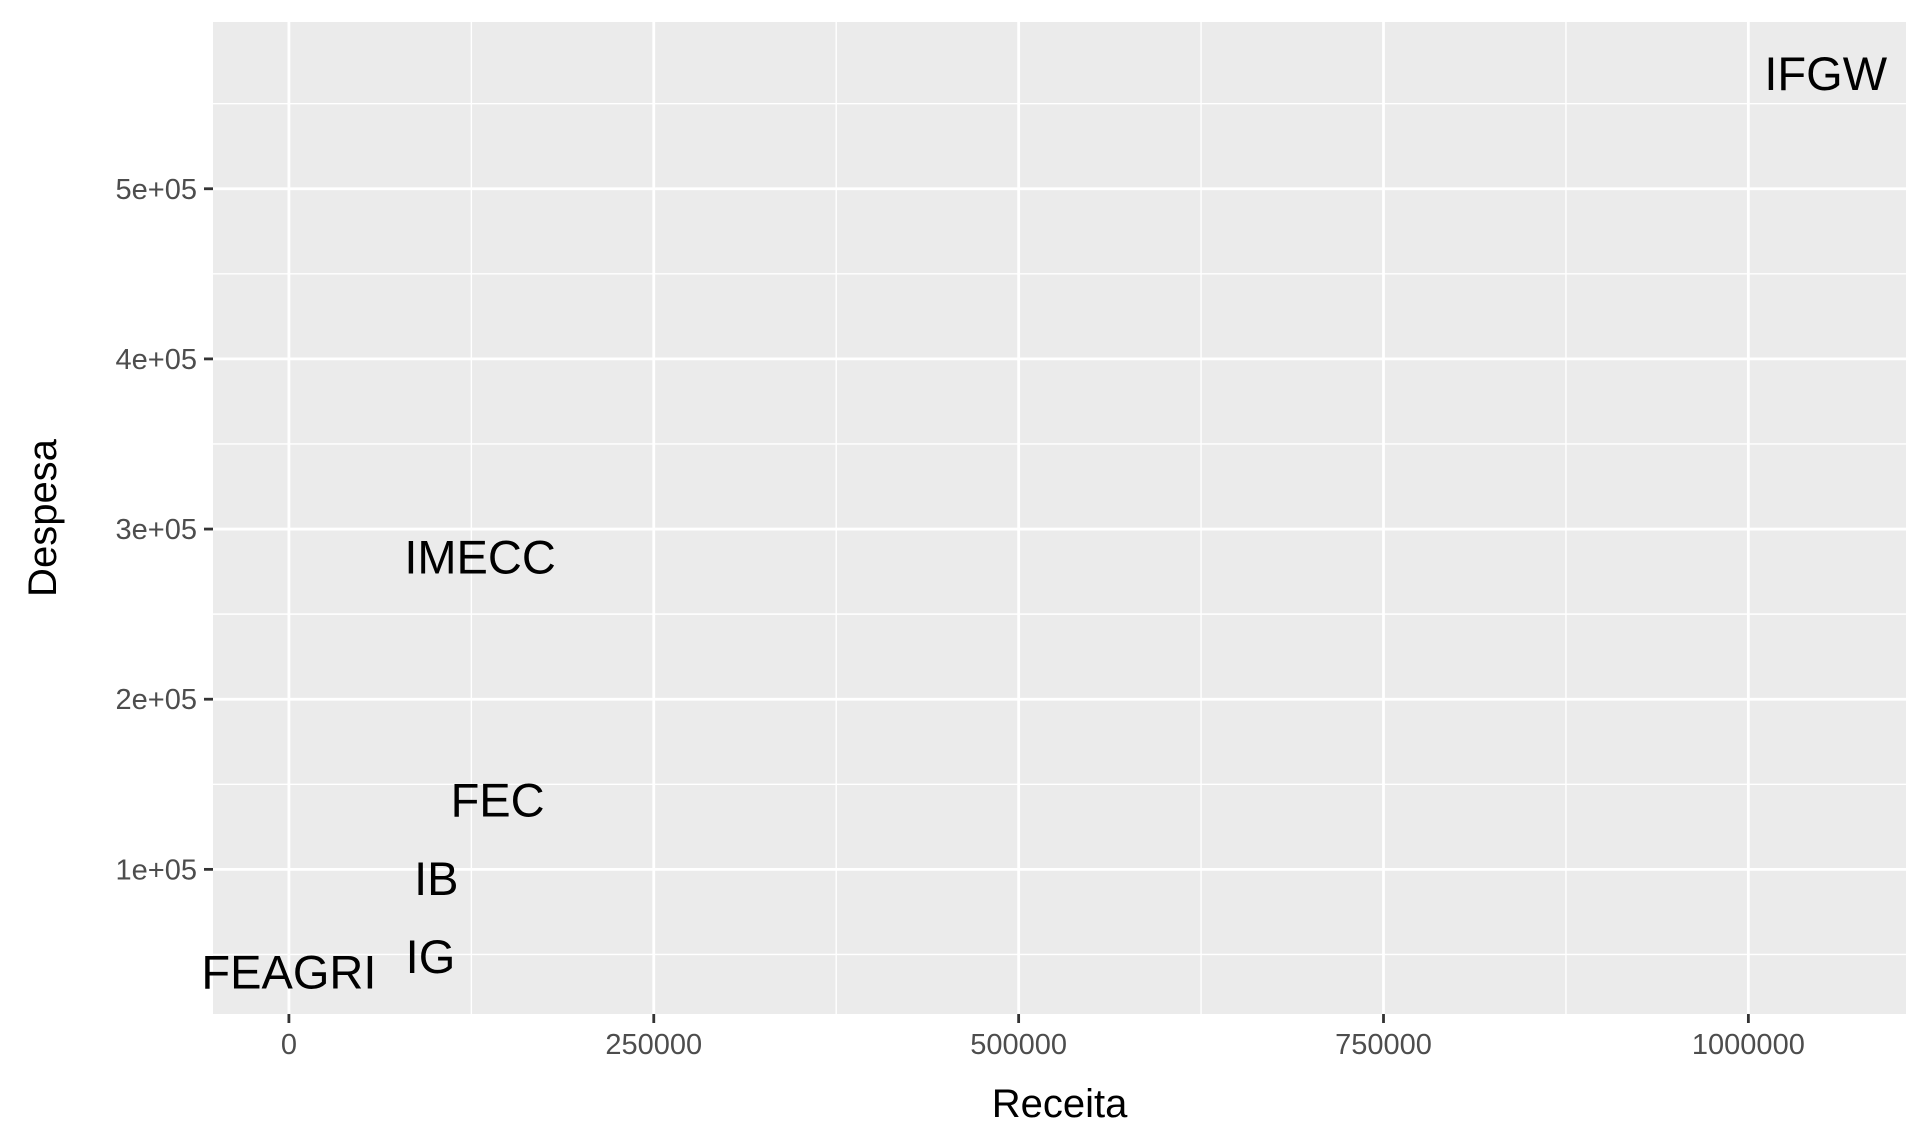  I want to click on y-tick-label: 4e+05, so click(156, 360).